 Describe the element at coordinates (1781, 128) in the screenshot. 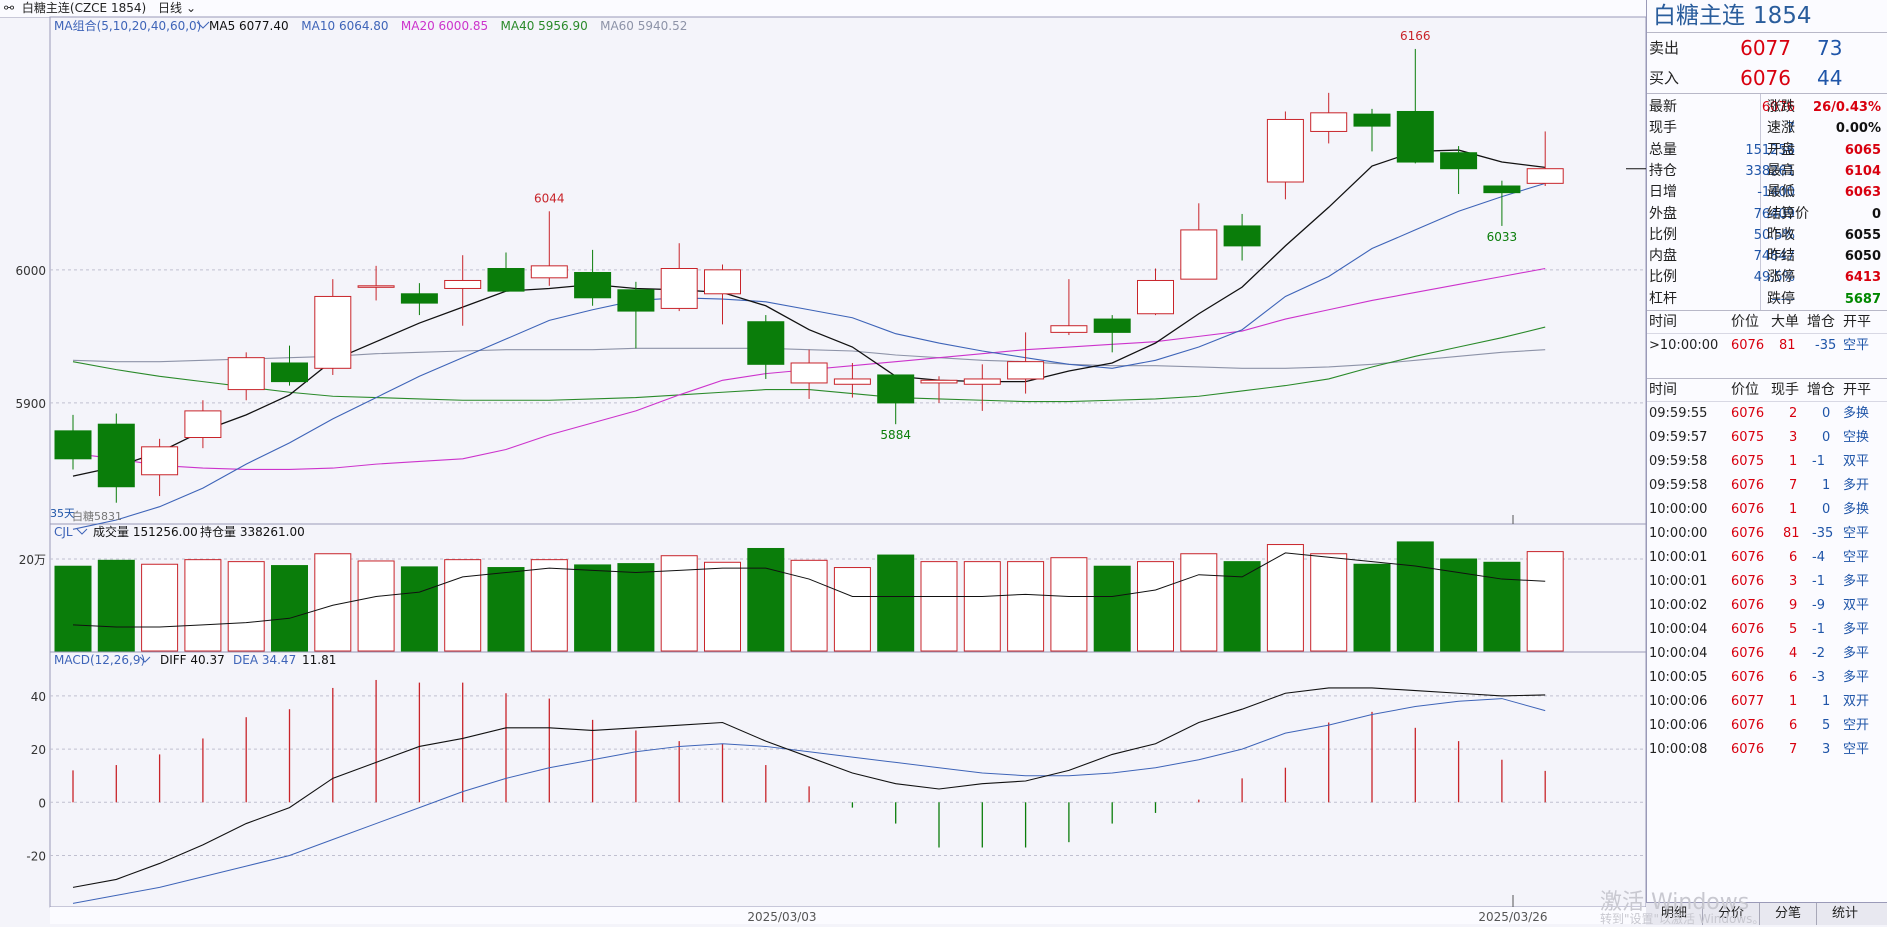

I see `quote-key: 速涨` at that location.